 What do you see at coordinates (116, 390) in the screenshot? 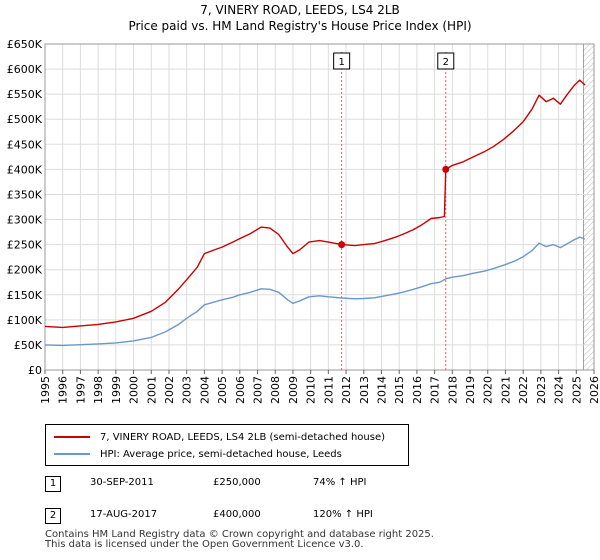
I see `x-tick-label: 1999` at bounding box center [116, 390].